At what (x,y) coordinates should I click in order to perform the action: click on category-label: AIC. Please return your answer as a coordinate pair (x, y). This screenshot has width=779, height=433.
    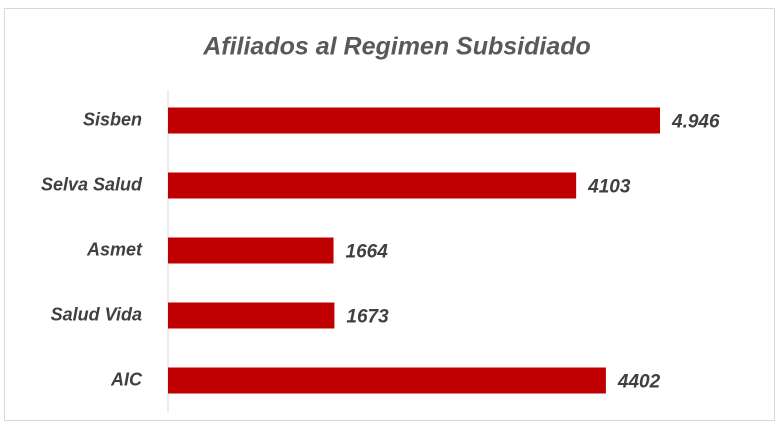
    Looking at the image, I should click on (126, 379).